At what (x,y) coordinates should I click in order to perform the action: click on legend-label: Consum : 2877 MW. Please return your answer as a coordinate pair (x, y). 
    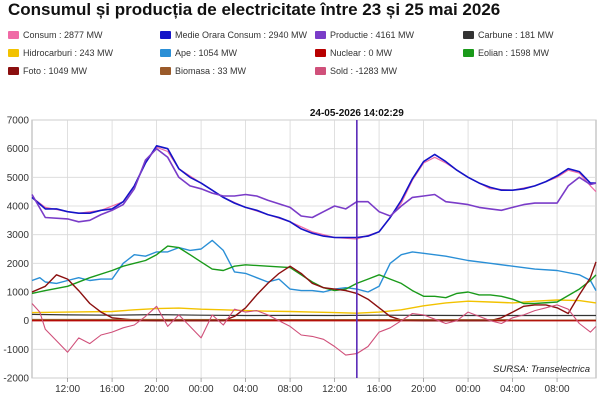
    Looking at the image, I should click on (63, 35).